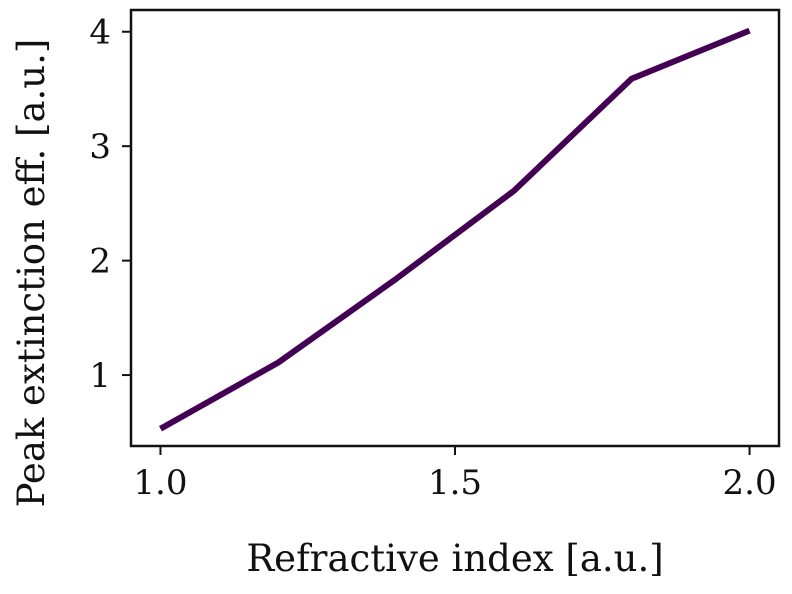  I want to click on y-tick-label: 2, so click(100, 262).